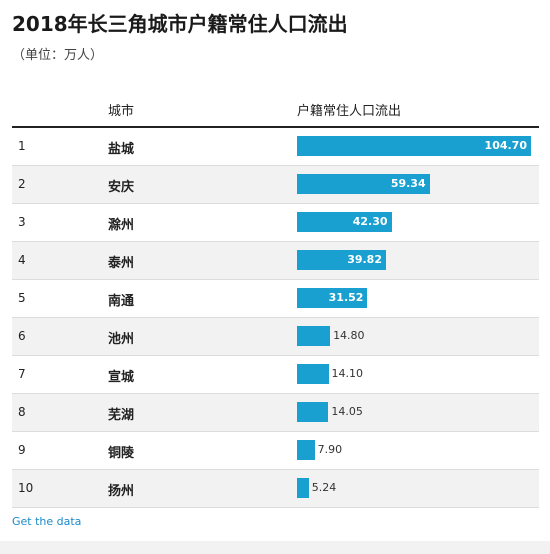 This screenshot has height=554, width=550. Describe the element at coordinates (22, 412) in the screenshot. I see `rank-label: 8` at that location.